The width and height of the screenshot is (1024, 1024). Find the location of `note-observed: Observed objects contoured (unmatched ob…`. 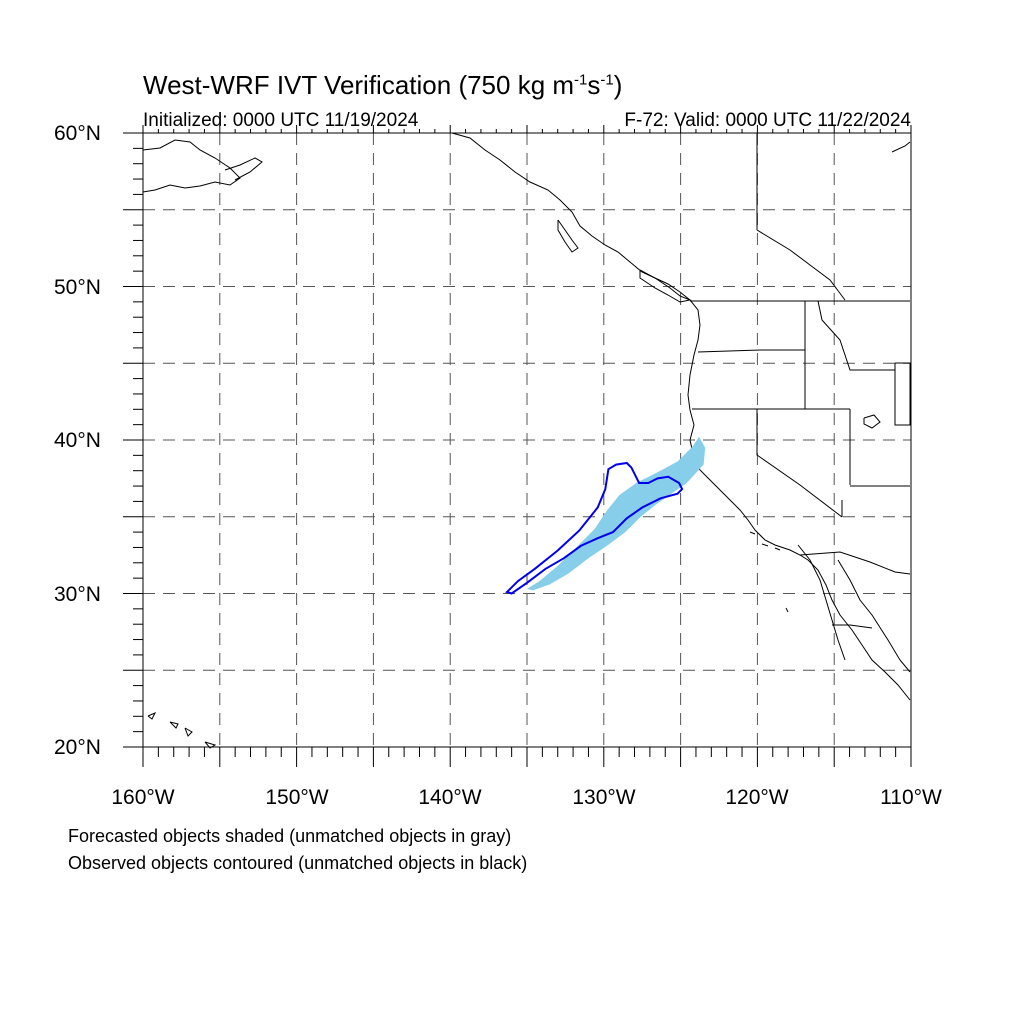

note-observed: Observed objects contoured (unmatched ob… is located at coordinates (298, 863).